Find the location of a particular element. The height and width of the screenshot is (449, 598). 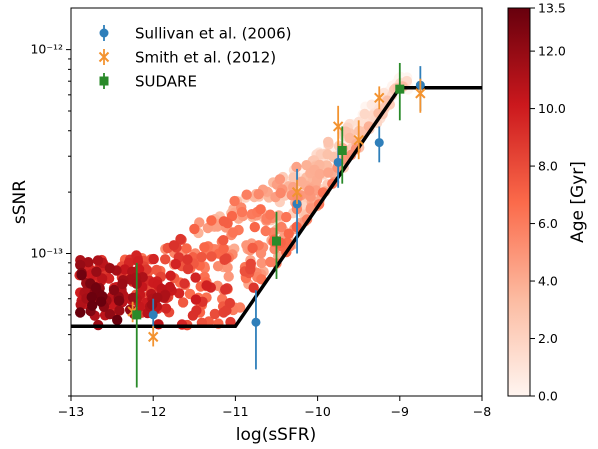

x-tick-label: −11 is located at coordinates (235, 411).